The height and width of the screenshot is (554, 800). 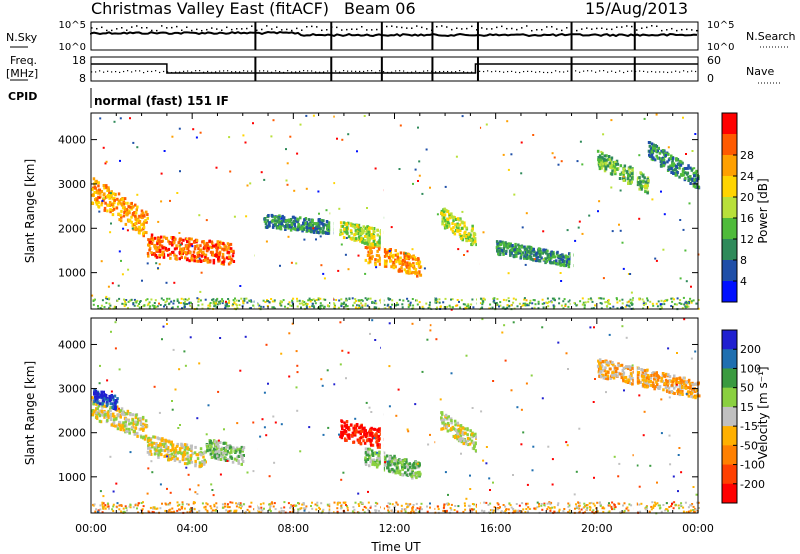 What do you see at coordinates (161, 101) in the screenshot?
I see `cpid-value: normal (fast) 151 IF` at bounding box center [161, 101].